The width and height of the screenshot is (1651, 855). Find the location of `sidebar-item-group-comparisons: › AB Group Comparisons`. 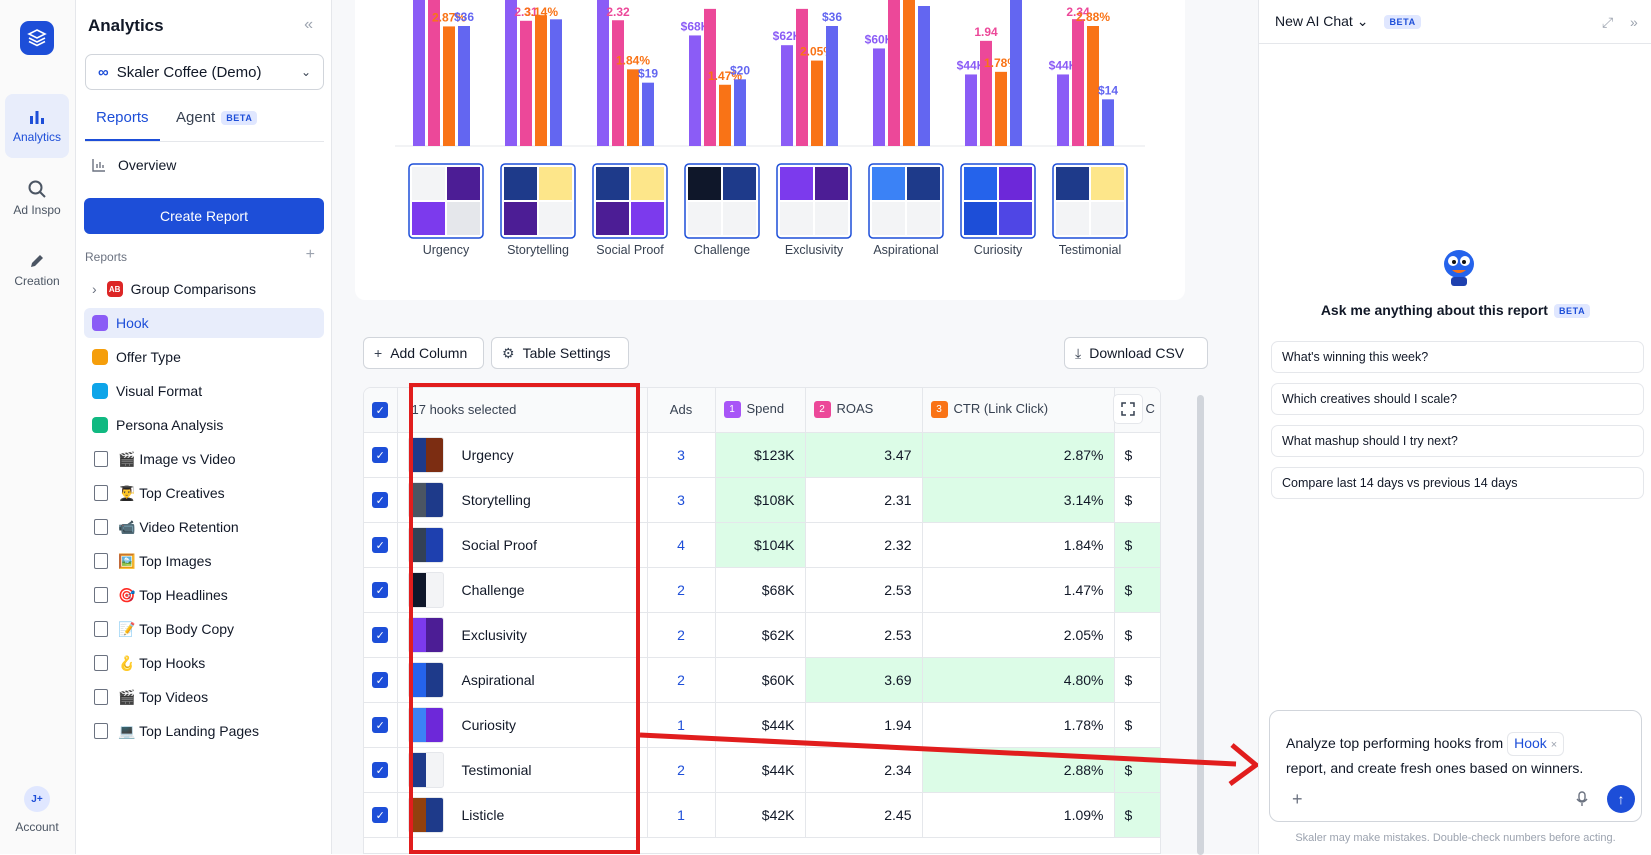

sidebar-item-group-comparisons: › AB Group Comparisons is located at coordinates (204, 289).